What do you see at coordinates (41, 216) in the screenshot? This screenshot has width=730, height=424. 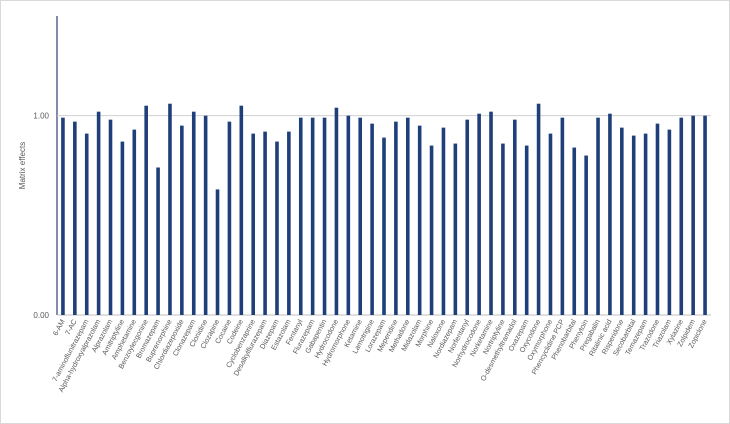 I see `y-tick-labels: 0.00 1.00` at bounding box center [41, 216].